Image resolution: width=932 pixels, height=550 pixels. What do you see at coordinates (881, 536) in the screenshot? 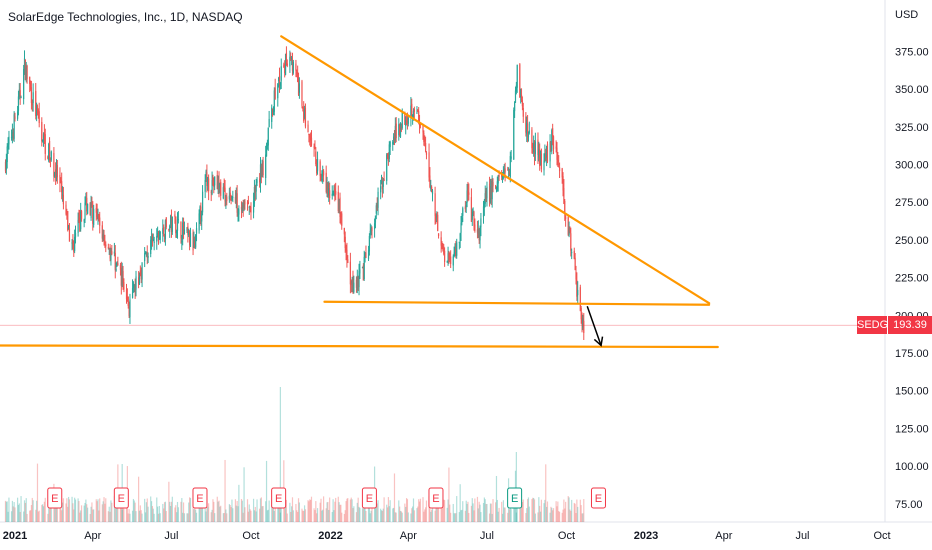
I see `x-tick-label: Oct` at bounding box center [881, 536].